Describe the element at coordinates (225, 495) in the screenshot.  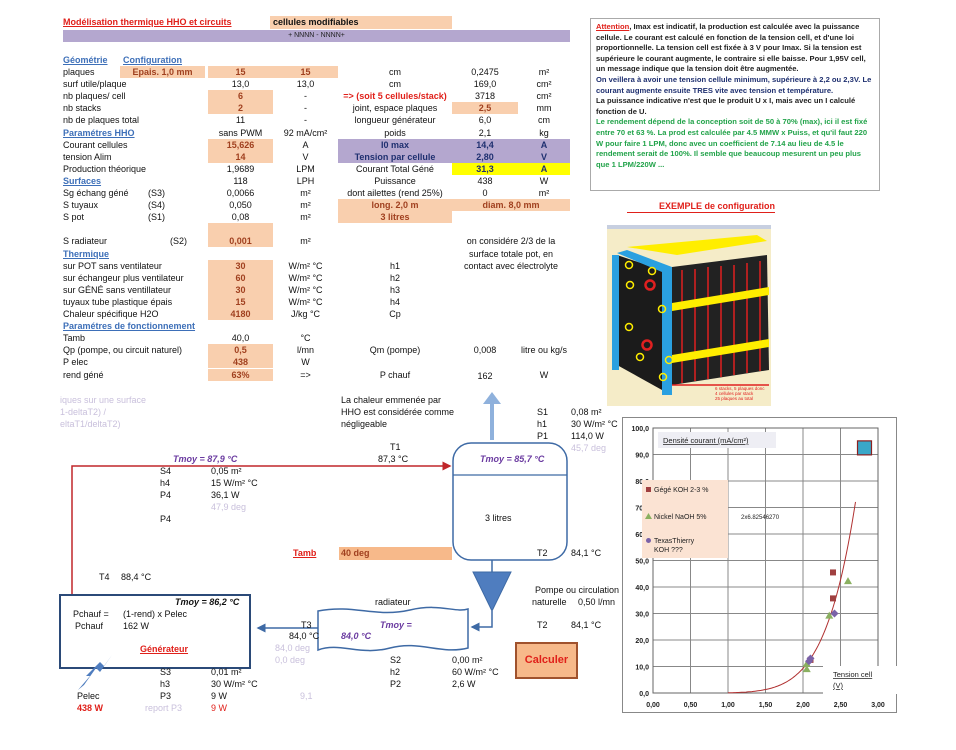
I see `p4-value: 36,1 W` at that location.